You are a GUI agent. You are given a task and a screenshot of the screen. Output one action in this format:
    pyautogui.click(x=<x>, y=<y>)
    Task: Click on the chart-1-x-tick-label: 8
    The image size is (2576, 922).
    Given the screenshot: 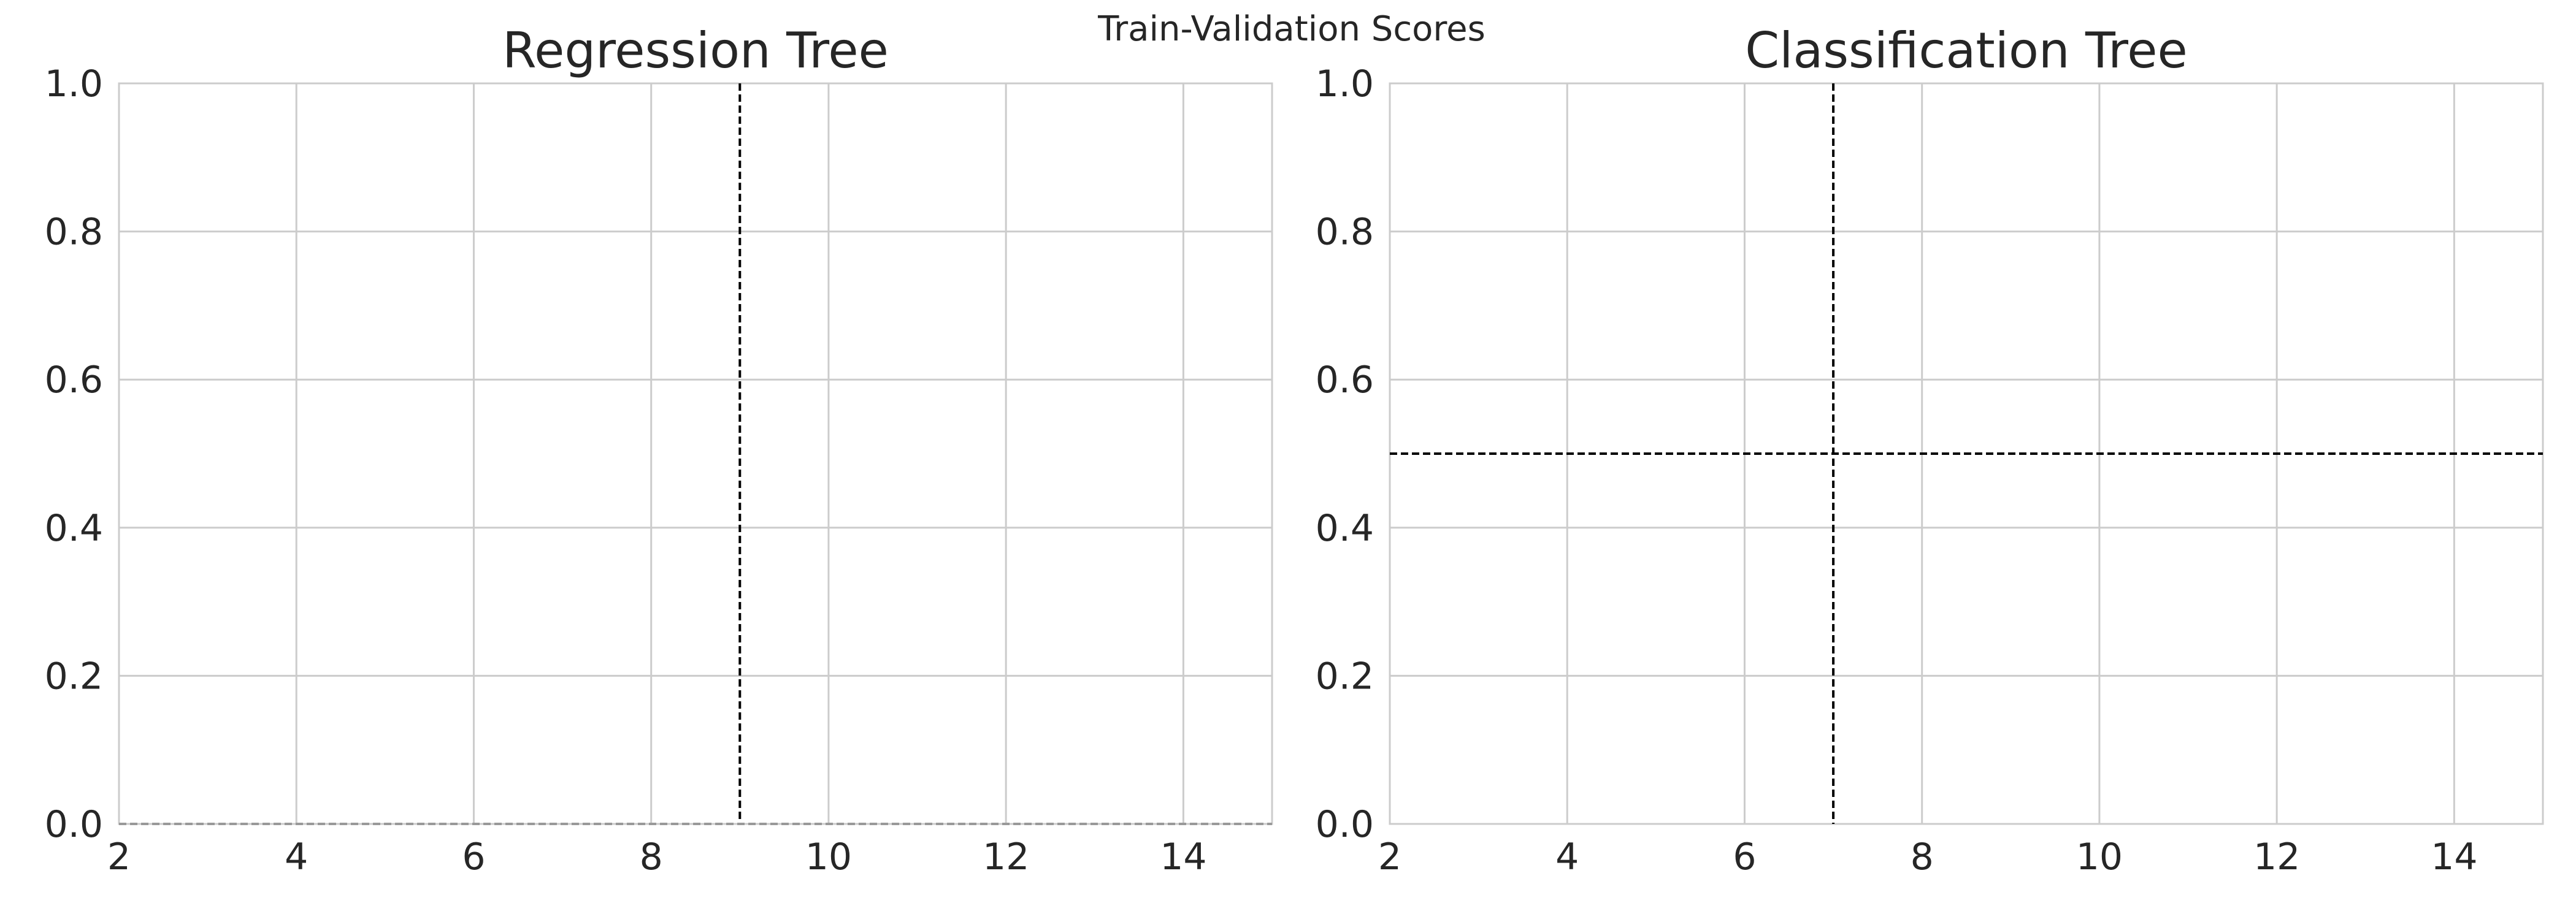 What is the action you would take?
    pyautogui.click(x=651, y=857)
    